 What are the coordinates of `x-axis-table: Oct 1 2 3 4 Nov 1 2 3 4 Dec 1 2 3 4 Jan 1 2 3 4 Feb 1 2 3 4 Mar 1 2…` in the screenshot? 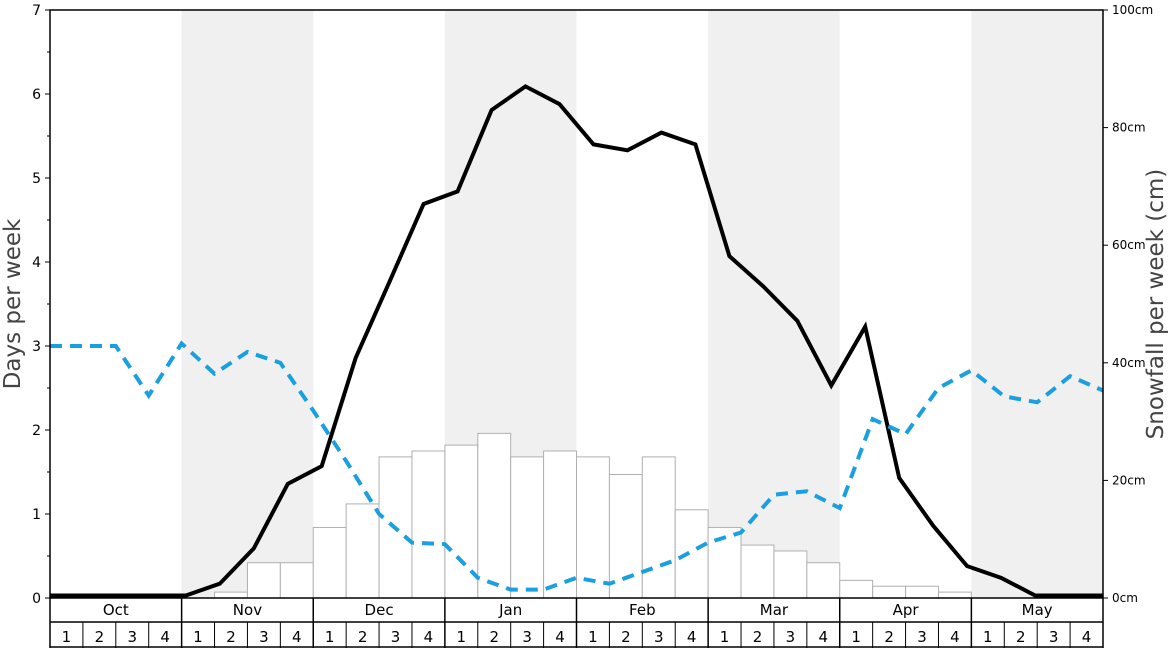 It's located at (576, 623).